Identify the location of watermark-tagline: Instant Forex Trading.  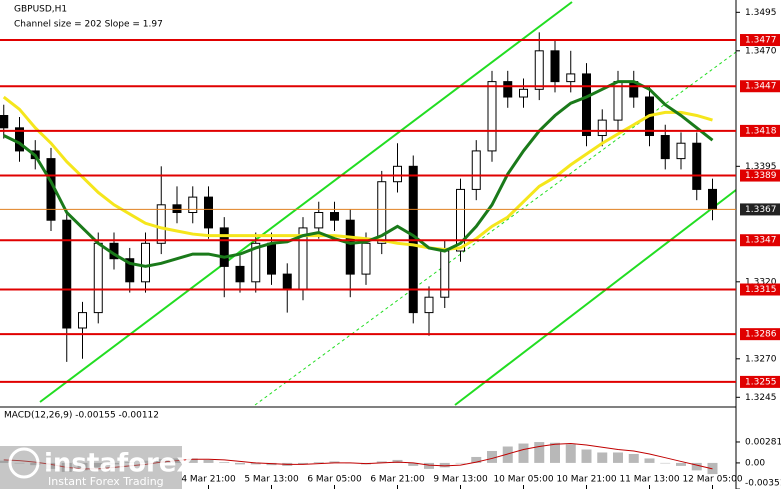
(106, 481).